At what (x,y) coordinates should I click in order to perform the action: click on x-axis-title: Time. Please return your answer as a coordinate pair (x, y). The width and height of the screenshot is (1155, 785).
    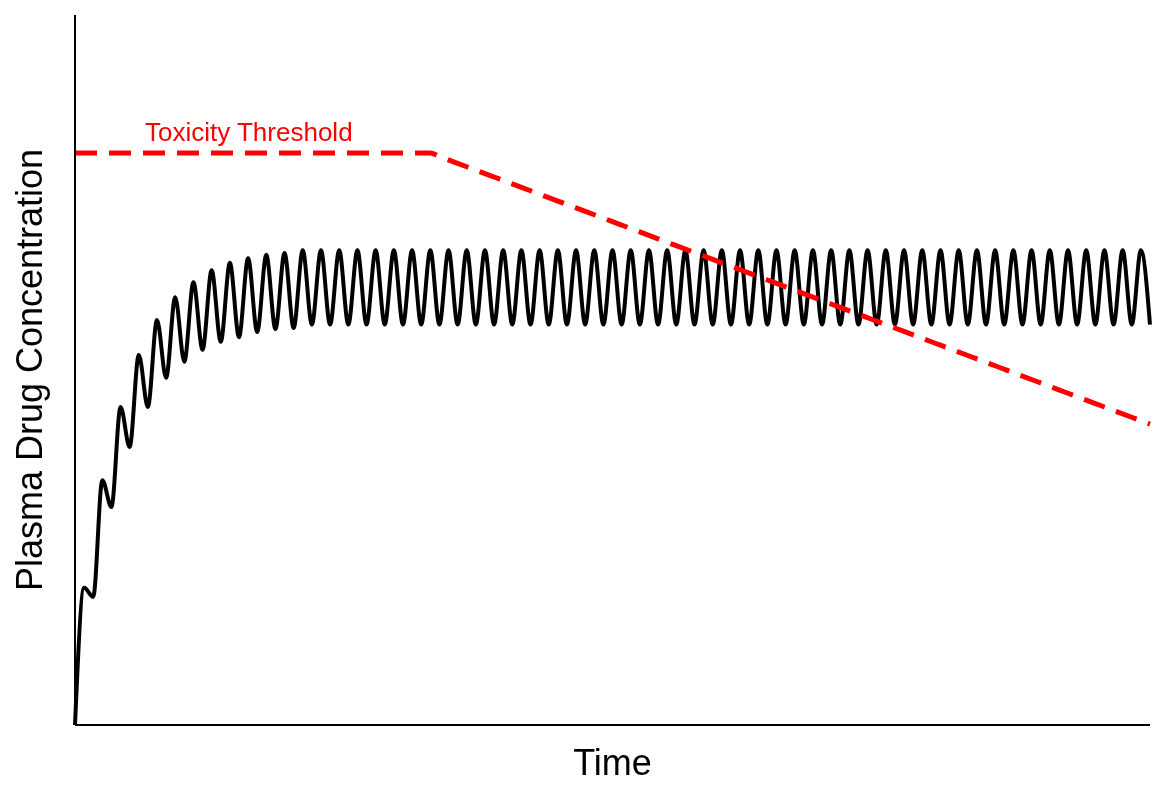
    Looking at the image, I should click on (612, 762).